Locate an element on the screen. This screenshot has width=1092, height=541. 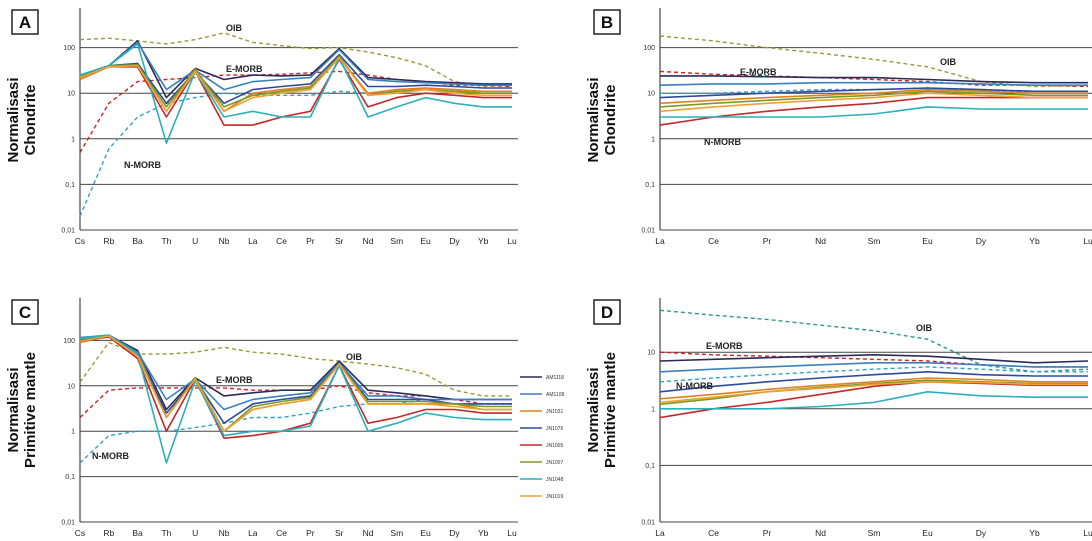
x-tick-label: Nb is located at coordinates (224, 241).